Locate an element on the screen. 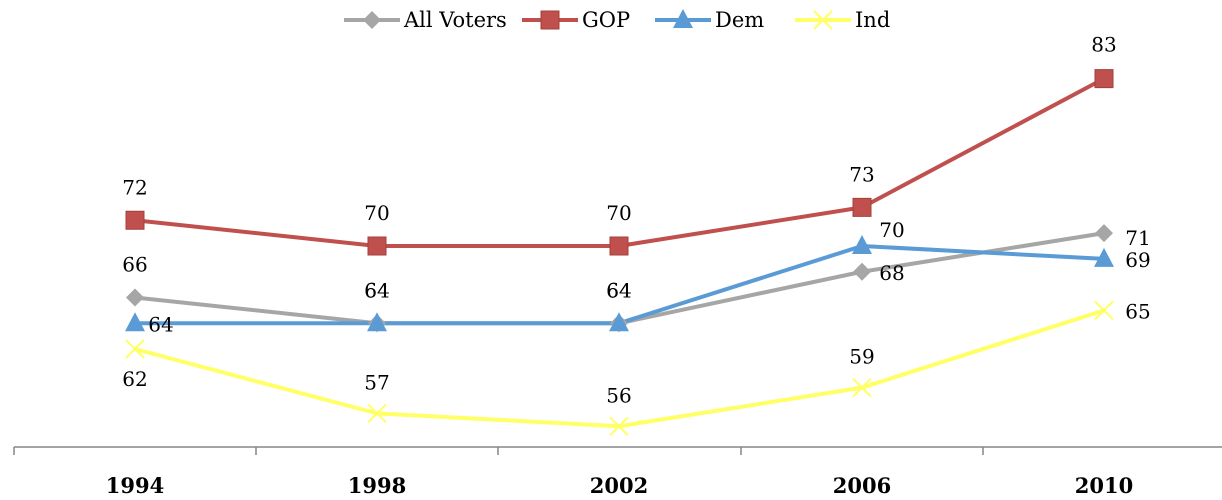 This screenshot has width=1222, height=500. data-point-dem-2006 is located at coordinates (862, 244).